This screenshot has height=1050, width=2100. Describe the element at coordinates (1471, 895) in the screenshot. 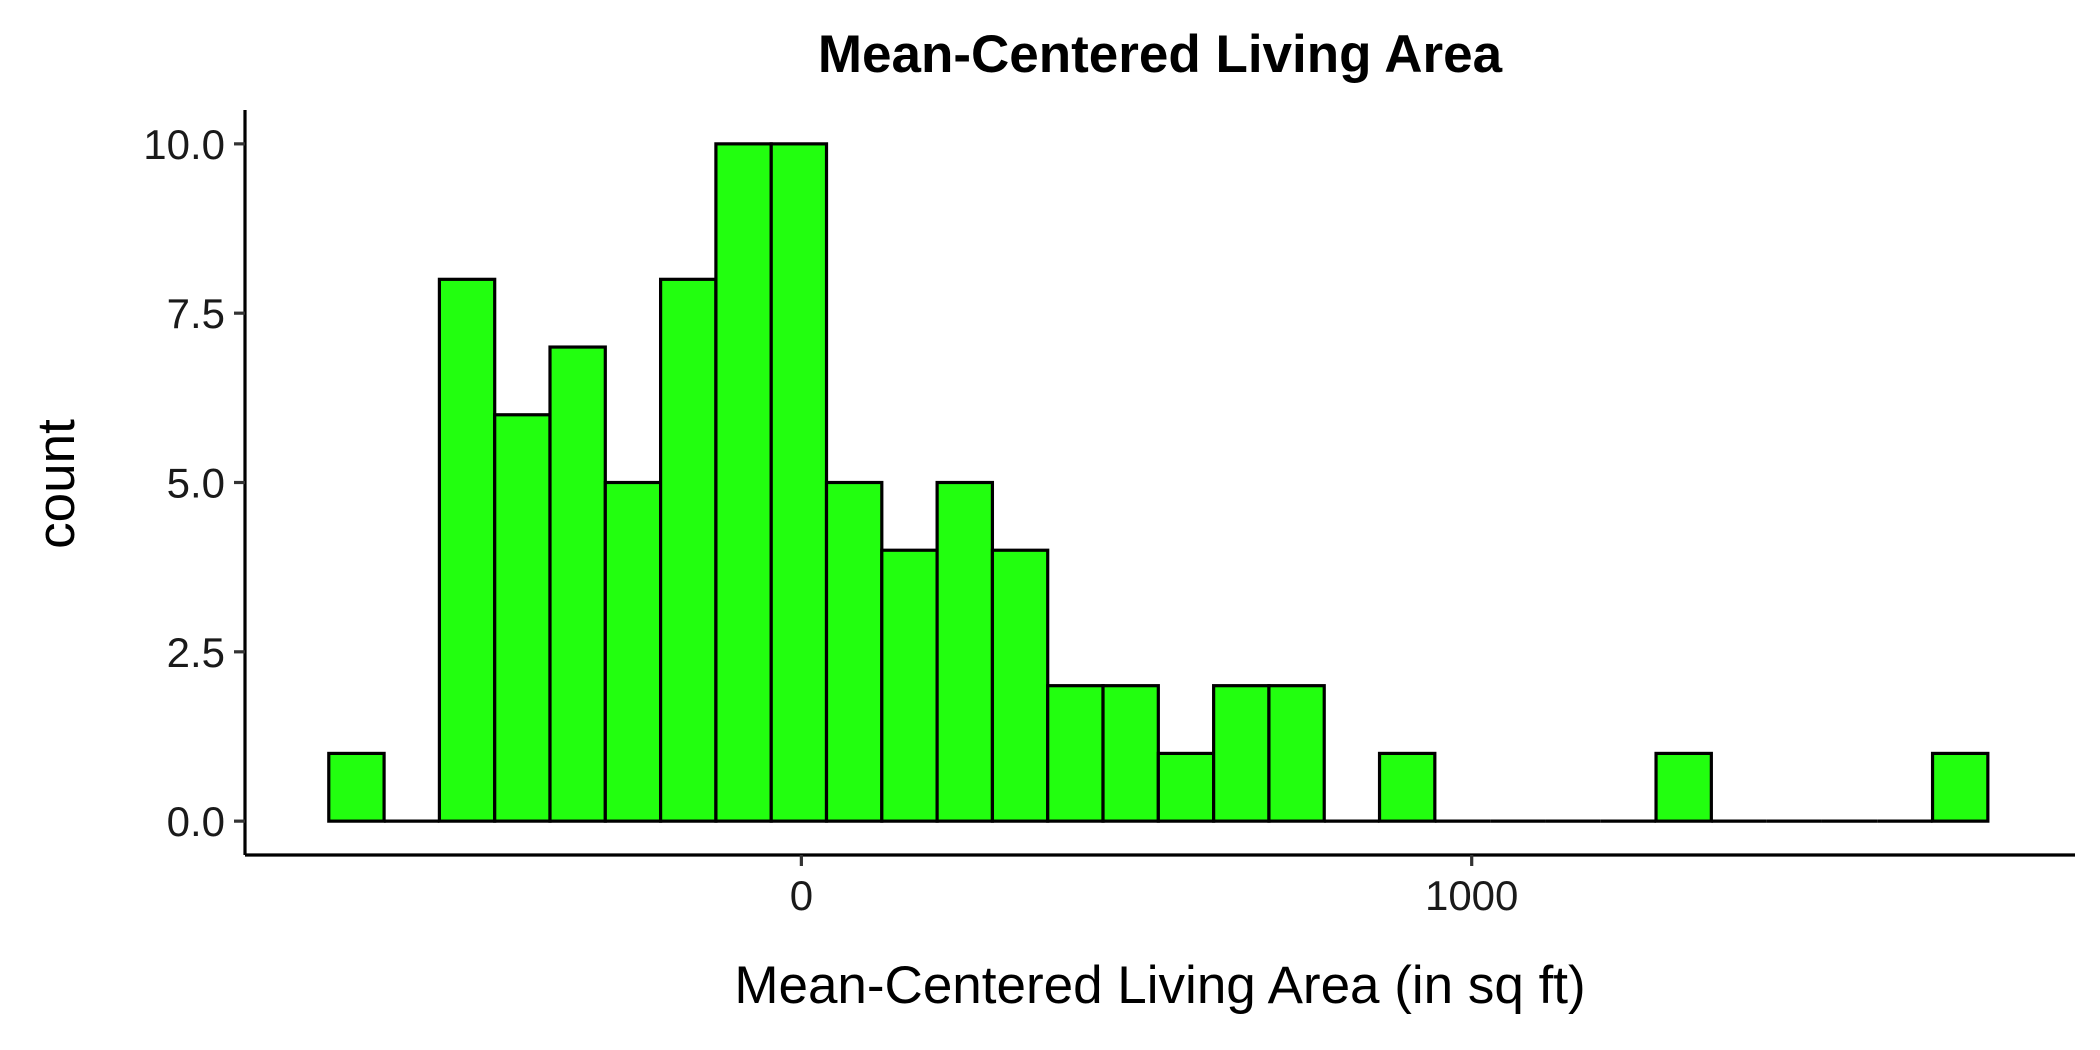

I see `x-tick-label-1: 1000` at that location.